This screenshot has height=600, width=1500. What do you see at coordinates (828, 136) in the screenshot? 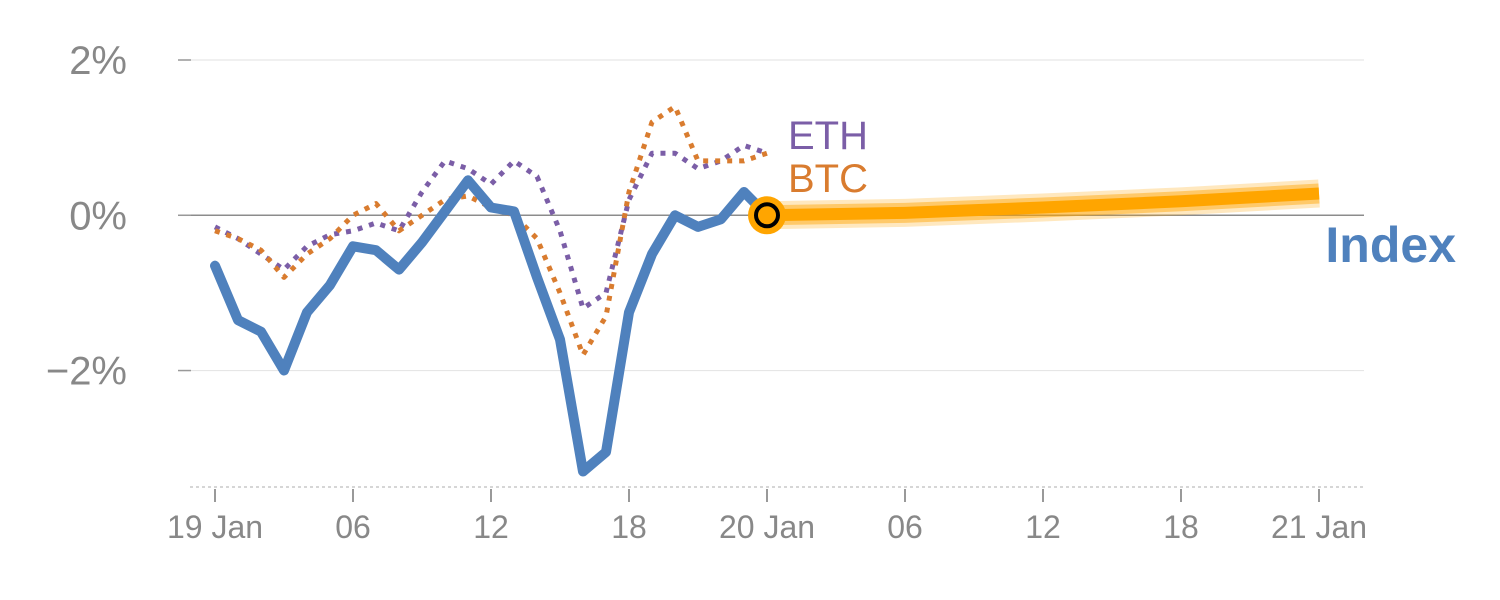
I see `series-label-eth: ETH` at bounding box center [828, 136].